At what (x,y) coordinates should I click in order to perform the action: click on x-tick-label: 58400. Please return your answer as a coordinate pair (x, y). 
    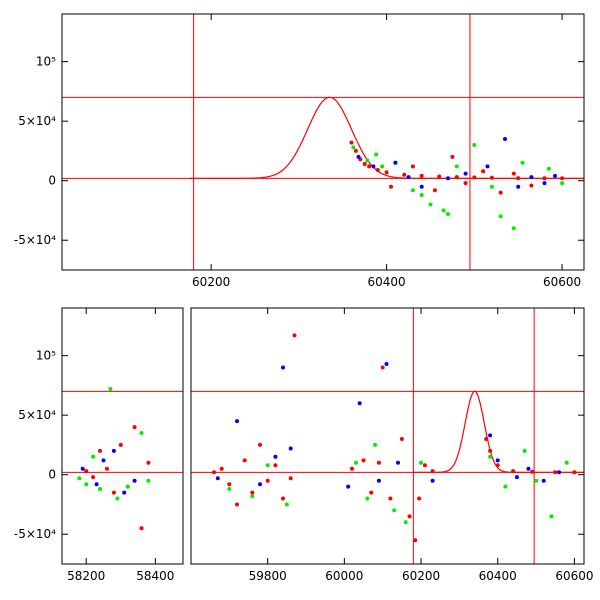
    Looking at the image, I should click on (155, 576).